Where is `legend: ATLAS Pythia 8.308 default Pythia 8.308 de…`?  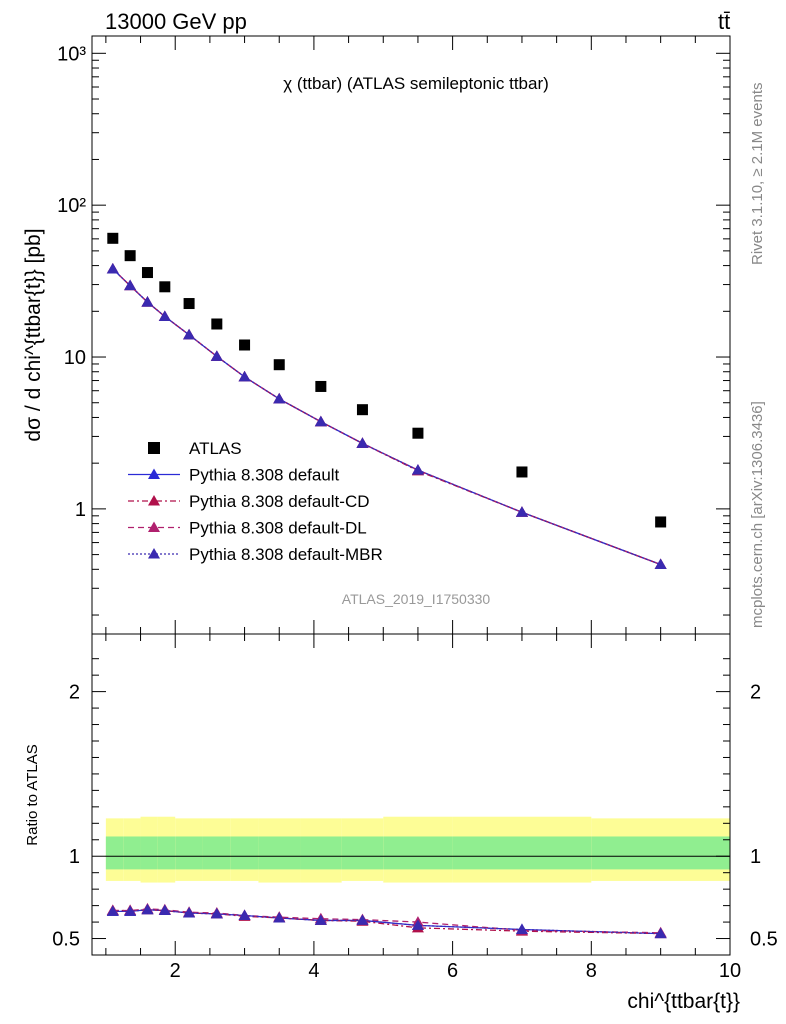
legend: ATLAS Pythia 8.308 default Pythia 8.308 de… is located at coordinates (255, 501).